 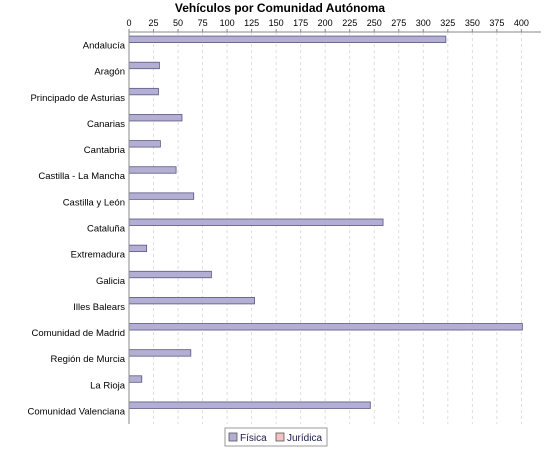 What do you see at coordinates (81, 176) in the screenshot?
I see `category-label: Castilla - La Mancha` at bounding box center [81, 176].